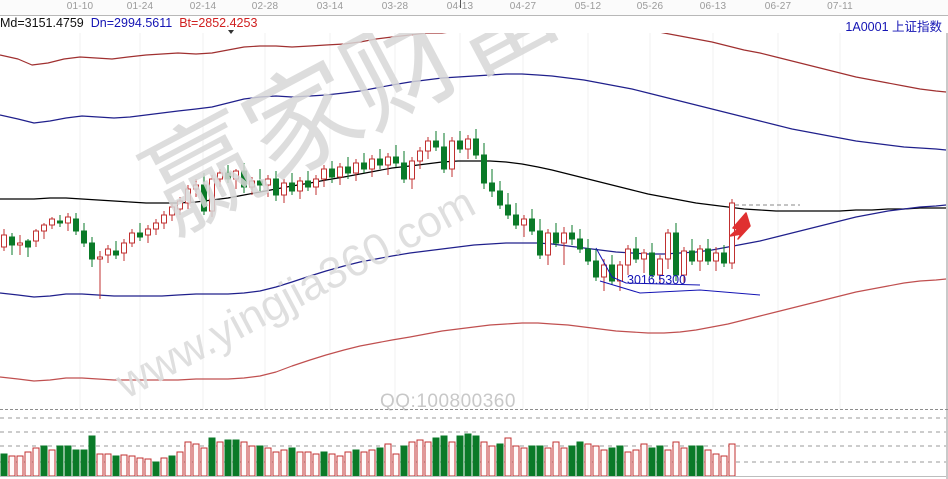  I want to click on volume-panel, so click(474, 444).